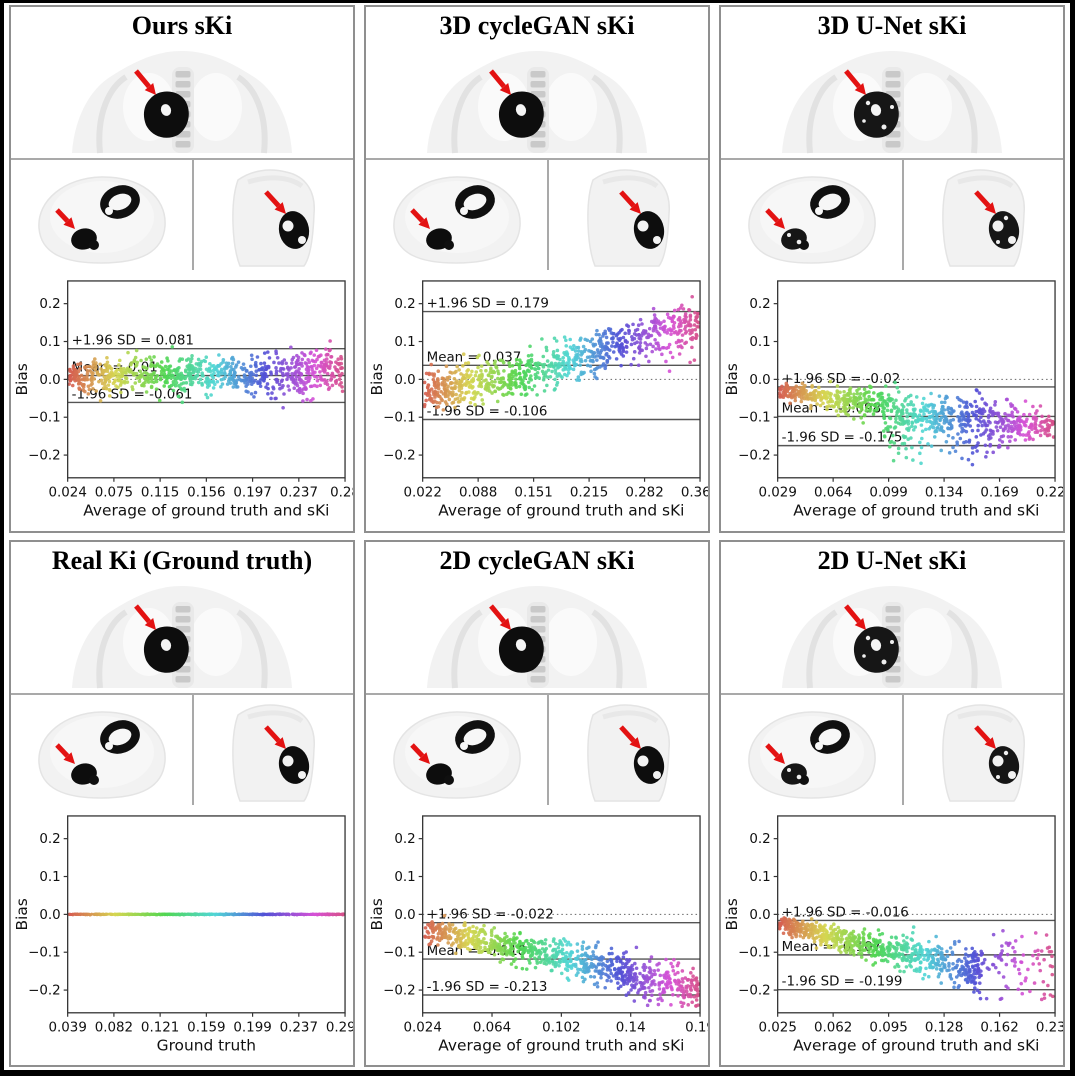  I want to click on upper-loa-label: +1.96 SD = -0.022, so click(490, 914).